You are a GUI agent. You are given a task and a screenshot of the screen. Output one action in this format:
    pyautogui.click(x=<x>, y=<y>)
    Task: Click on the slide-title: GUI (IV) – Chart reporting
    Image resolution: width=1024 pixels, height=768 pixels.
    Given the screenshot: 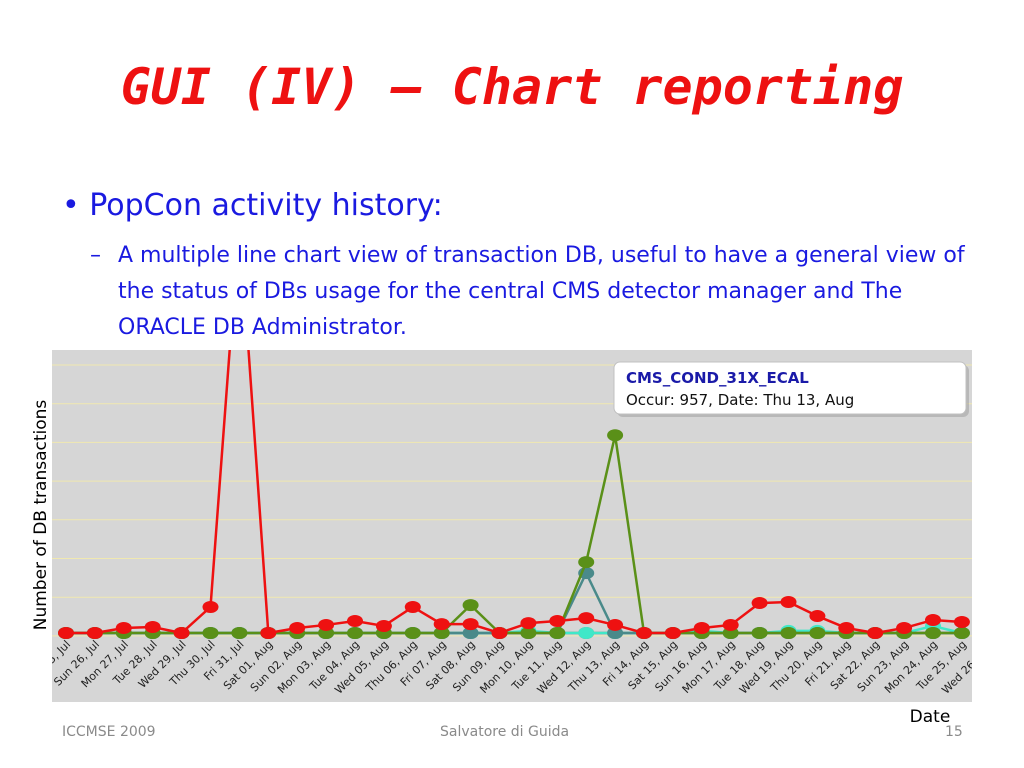 What is the action you would take?
    pyautogui.click(x=512, y=87)
    